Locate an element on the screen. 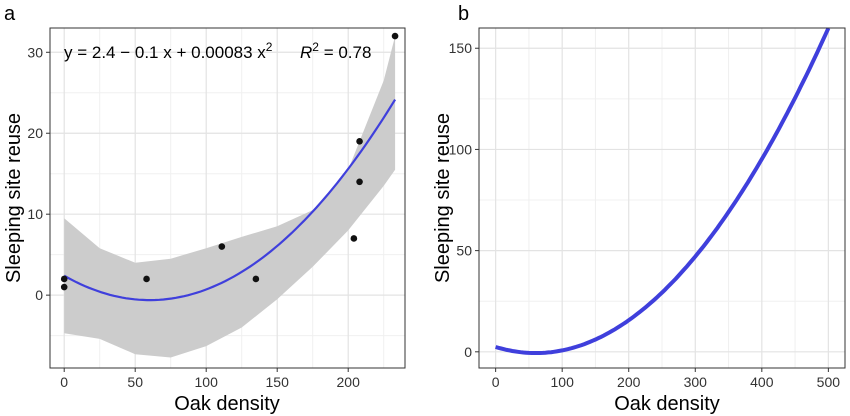  panel-a-equation-main: y = 2.4 − 0.1 x + 0.00083 x is located at coordinates (165, 52).